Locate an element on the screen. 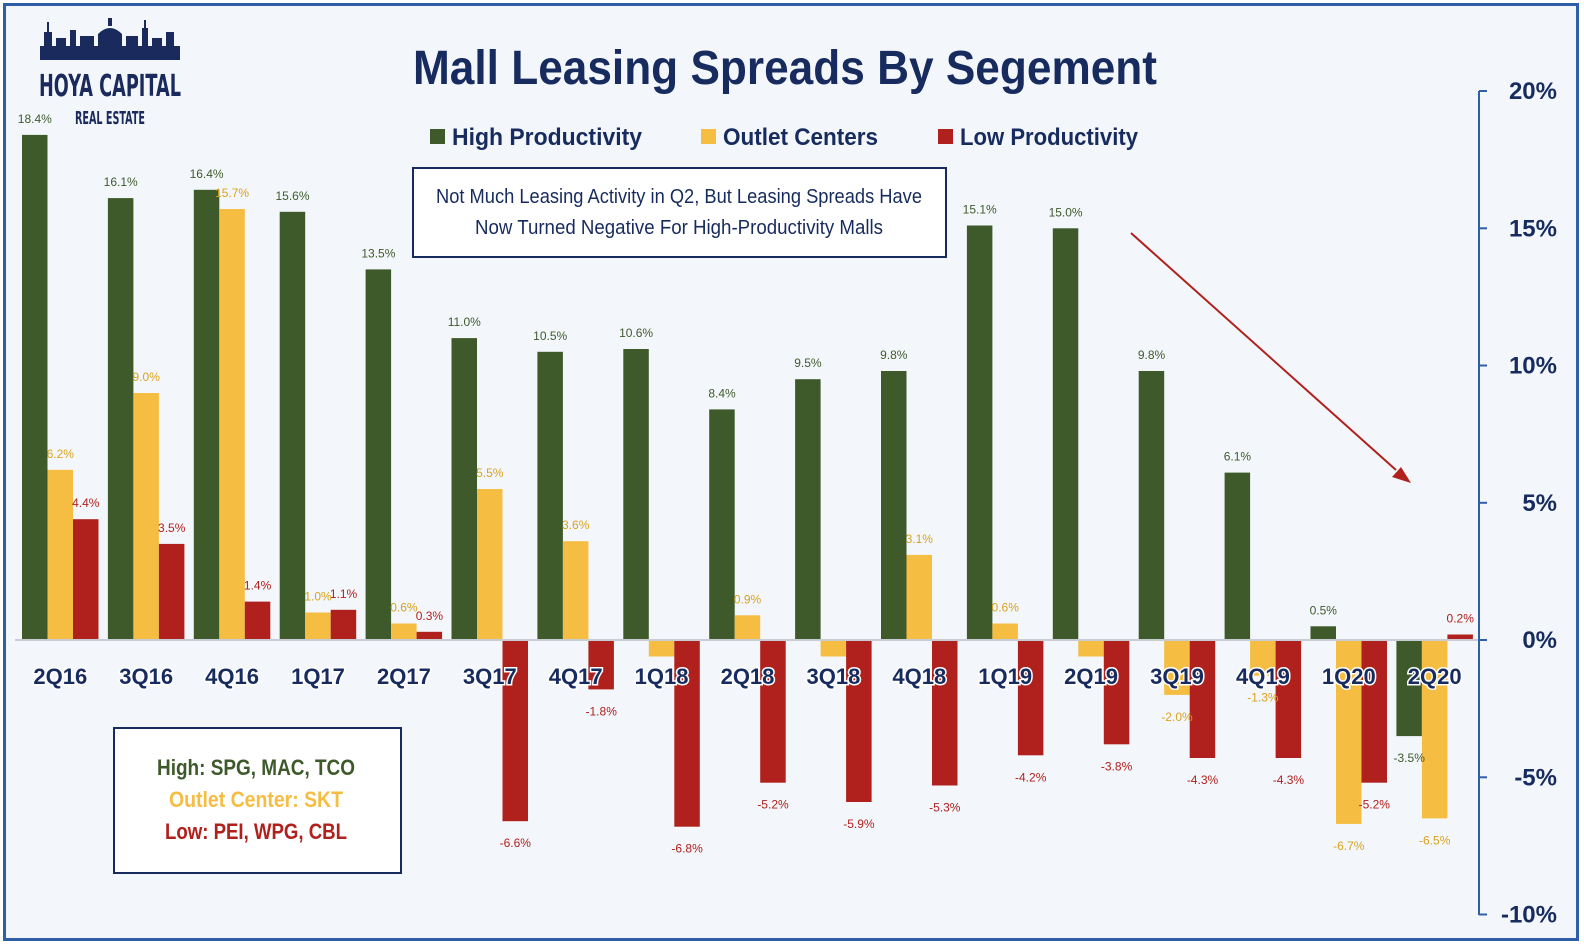 This screenshot has height=948, width=1584. bar-outlet-centers-2q17 is located at coordinates (404, 631).